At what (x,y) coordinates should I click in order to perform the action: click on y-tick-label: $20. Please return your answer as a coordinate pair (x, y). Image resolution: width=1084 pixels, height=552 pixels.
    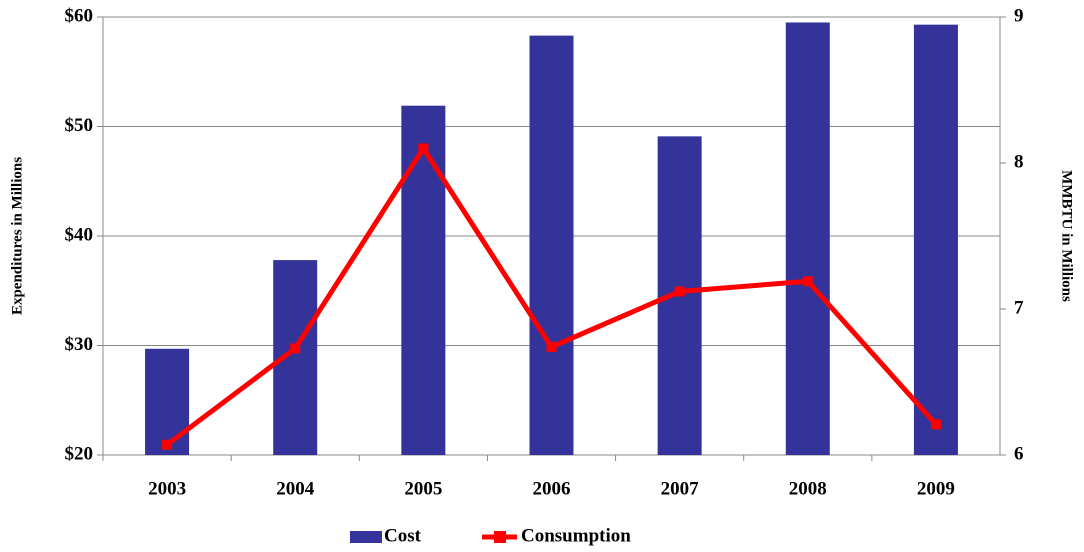
    Looking at the image, I should click on (79, 453).